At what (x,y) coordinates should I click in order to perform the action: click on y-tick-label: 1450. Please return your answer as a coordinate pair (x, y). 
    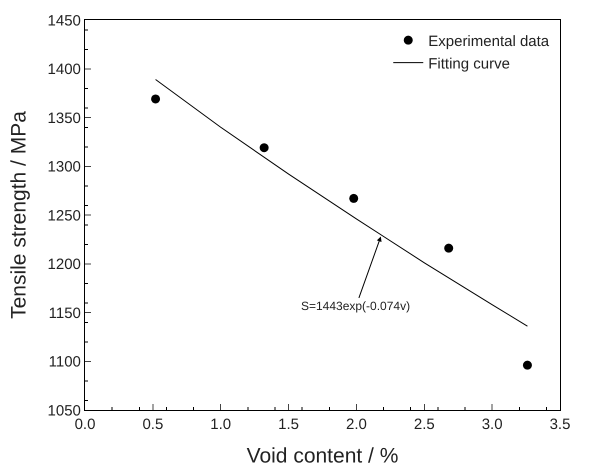
    Looking at the image, I should click on (64, 21).